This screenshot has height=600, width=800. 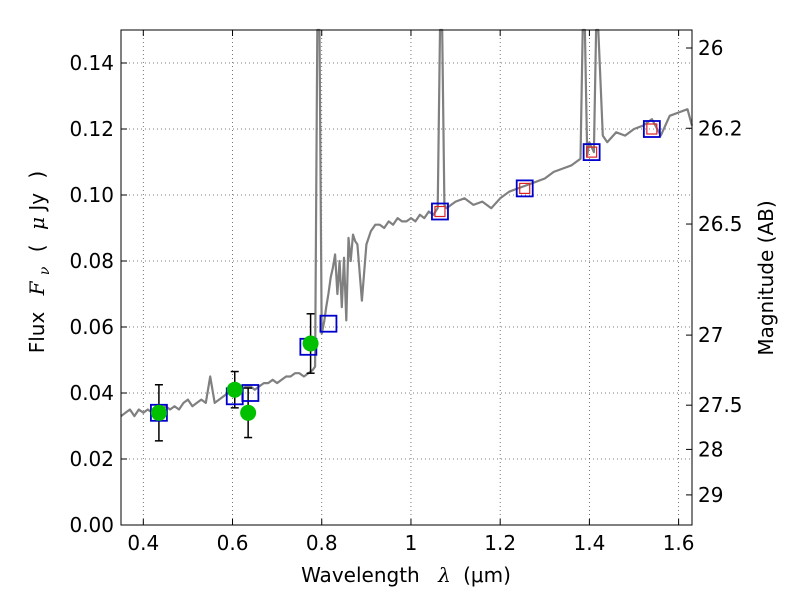 I want to click on y-axis-label: Flux F ν ( μ Jy ), so click(x=39, y=262).